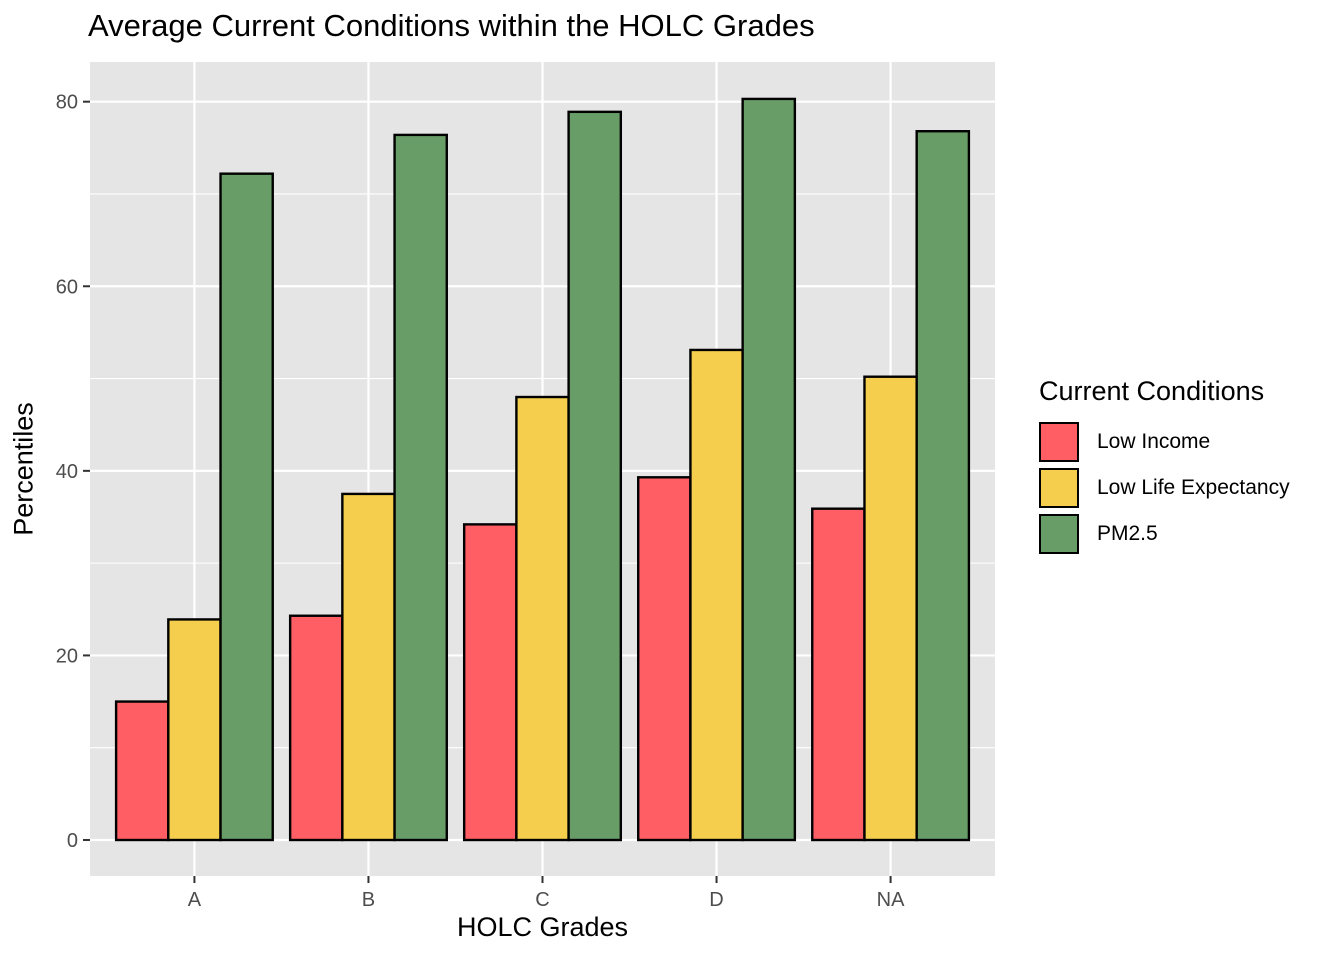 The width and height of the screenshot is (1344, 960). What do you see at coordinates (67, 103) in the screenshot?
I see `y-tick-label: 80` at bounding box center [67, 103].